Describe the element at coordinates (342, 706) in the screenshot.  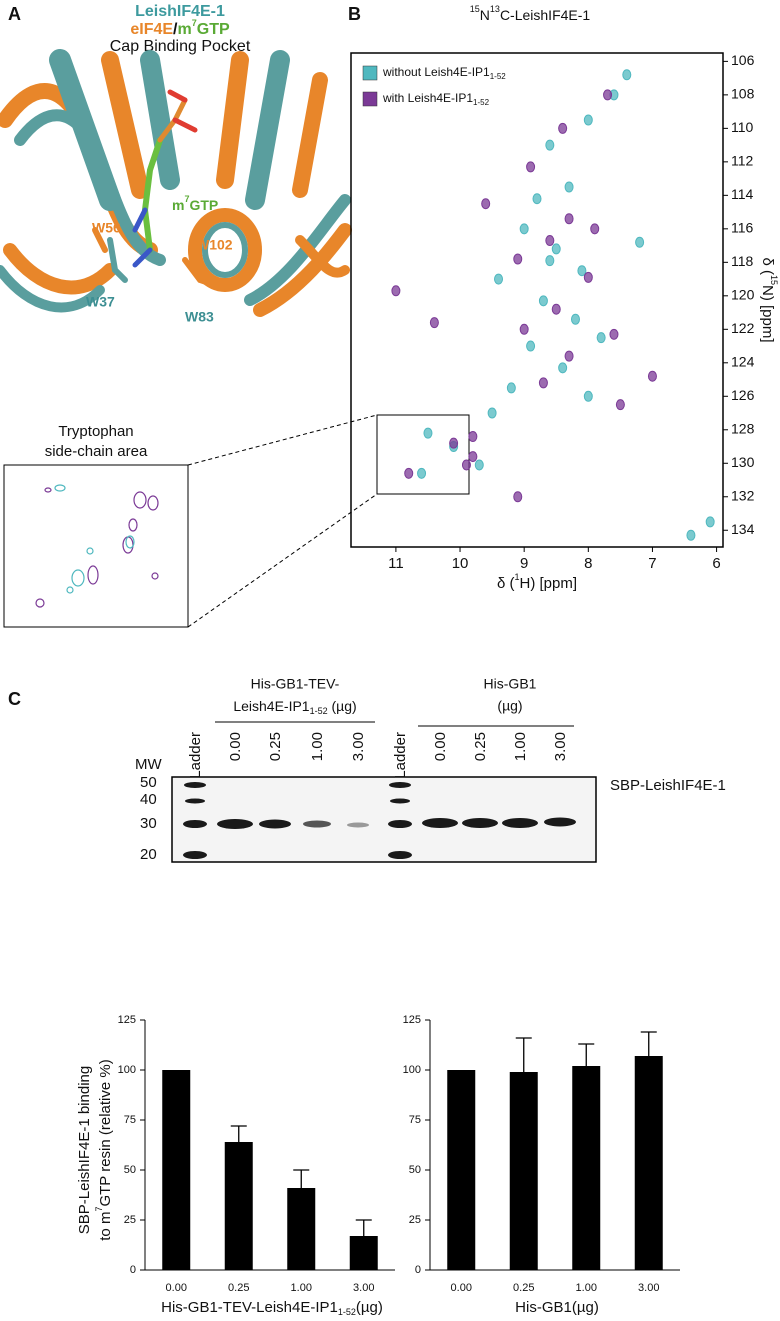
I see `text: (µg)` at that location.